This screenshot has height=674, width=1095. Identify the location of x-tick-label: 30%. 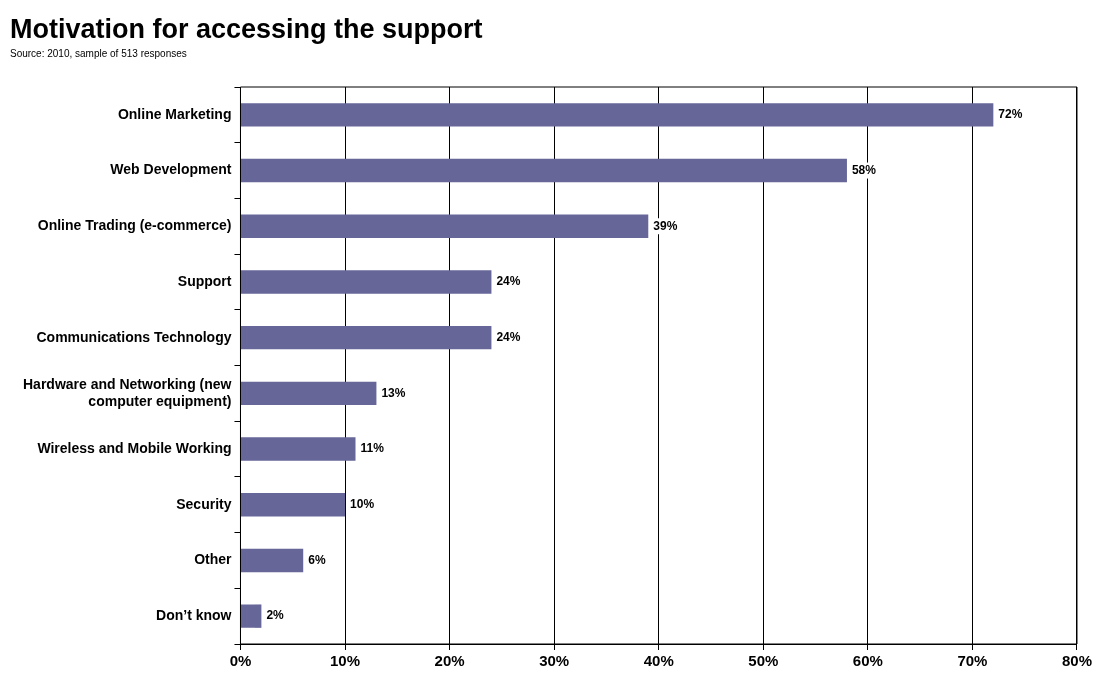
(554, 661).